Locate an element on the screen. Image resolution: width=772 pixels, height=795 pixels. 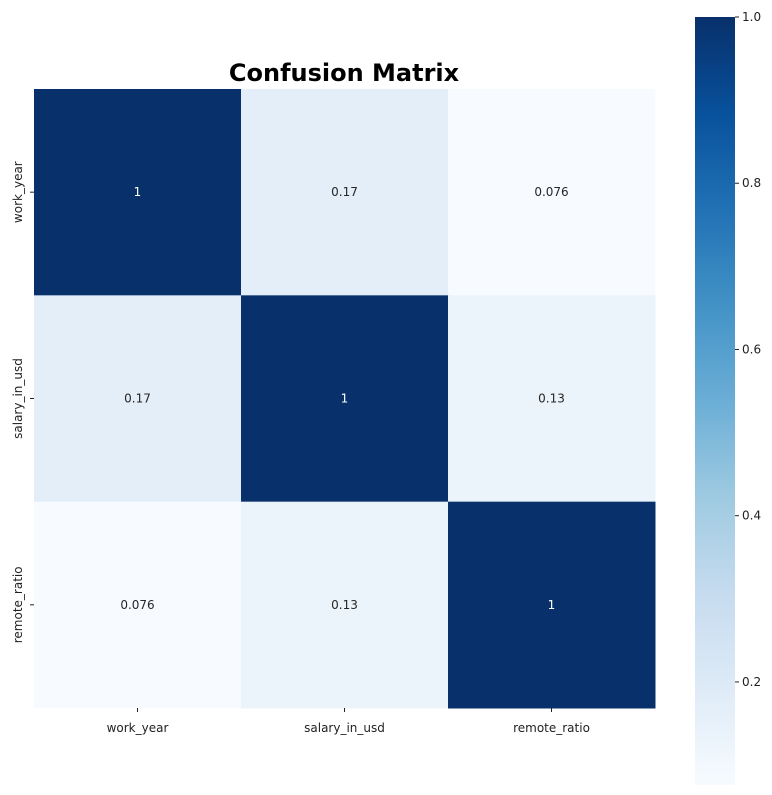
colorbar-tick-label: 0.8 is located at coordinates (751, 183).